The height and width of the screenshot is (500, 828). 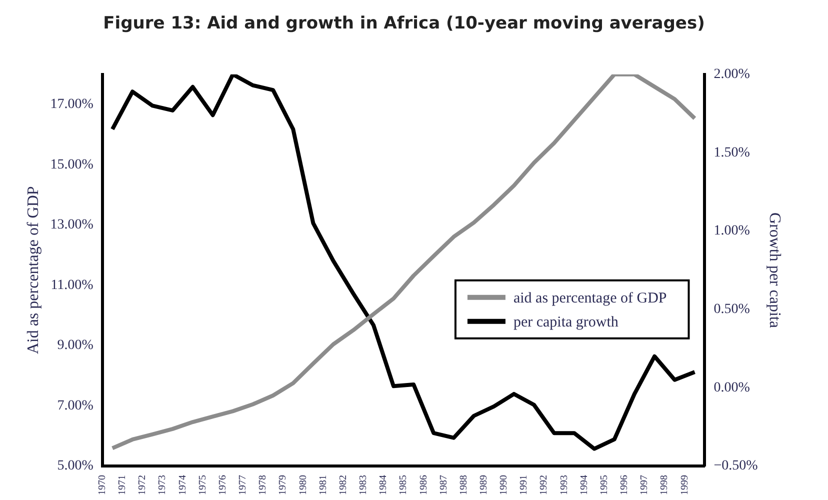 What do you see at coordinates (624, 485) in the screenshot?
I see `x-tick-label: 1996` at bounding box center [624, 485].